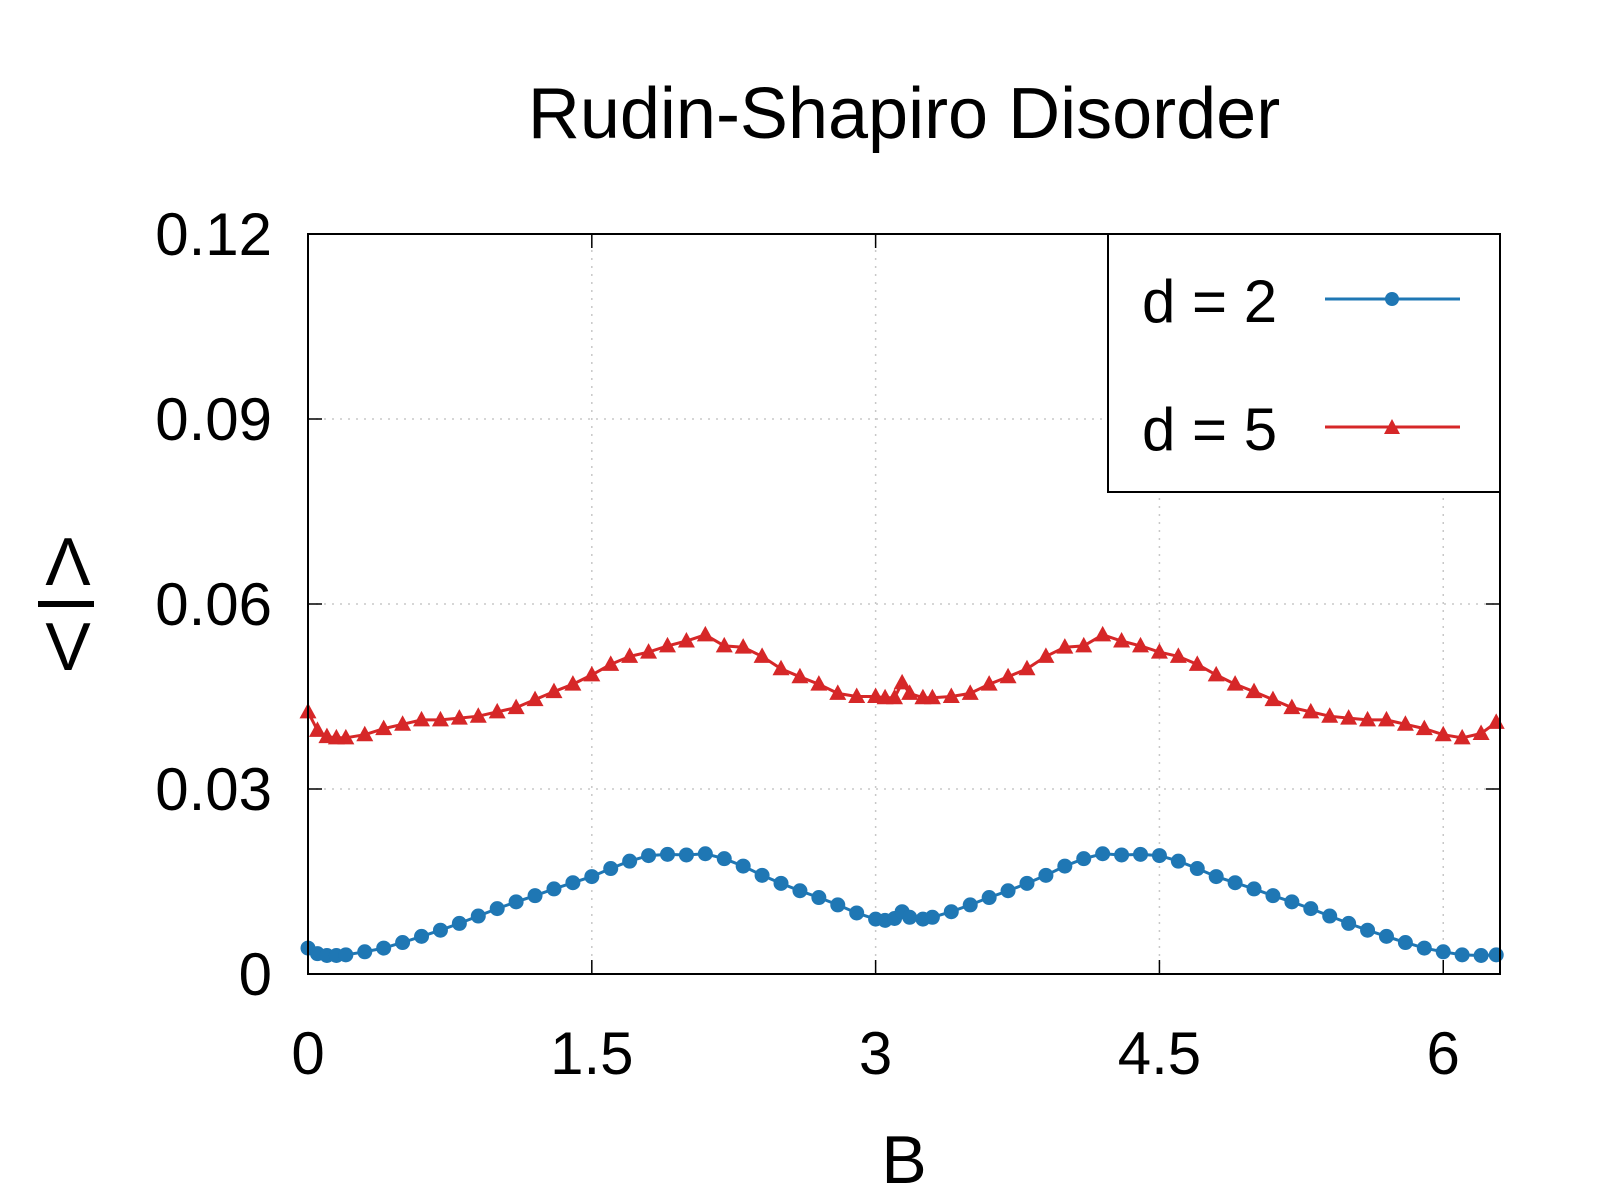 Image resolution: width=1600 pixels, height=1200 pixels. What do you see at coordinates (1209, 301) in the screenshot?
I see `legend-label-d2: d = 2` at bounding box center [1209, 301].